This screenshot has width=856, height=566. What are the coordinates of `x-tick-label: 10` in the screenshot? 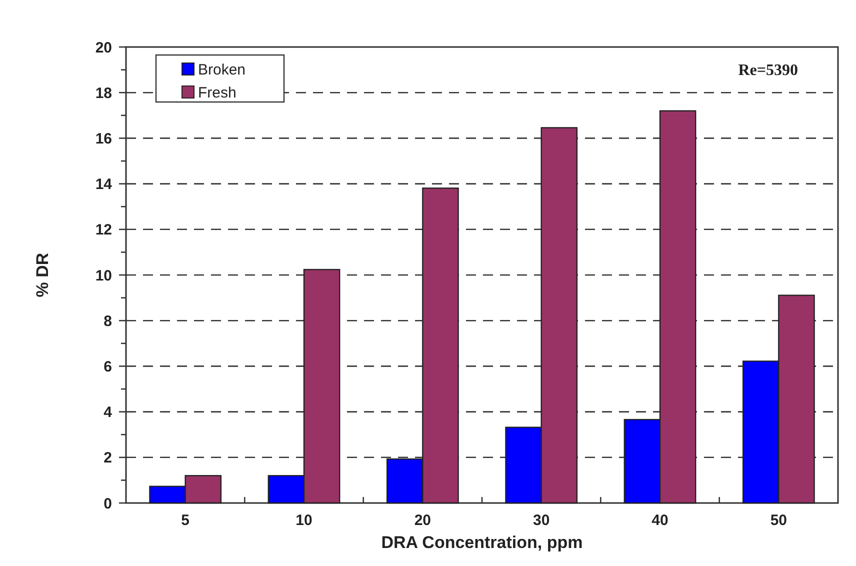 It's located at (304, 520).